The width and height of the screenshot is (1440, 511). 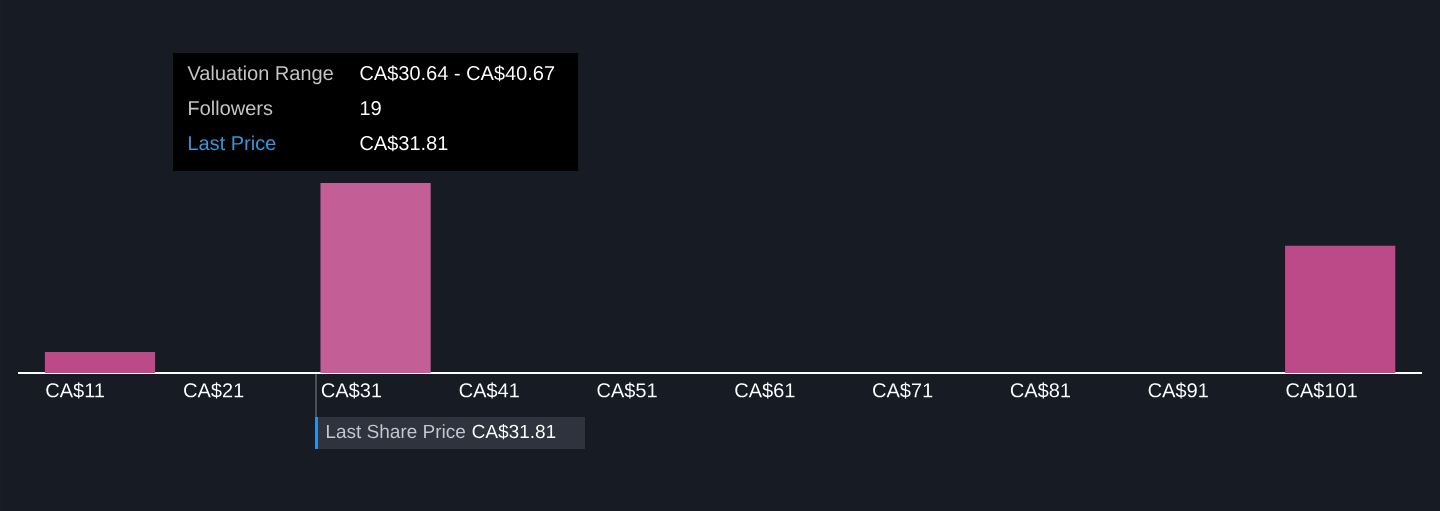 I want to click on text: 19, so click(x=370, y=108).